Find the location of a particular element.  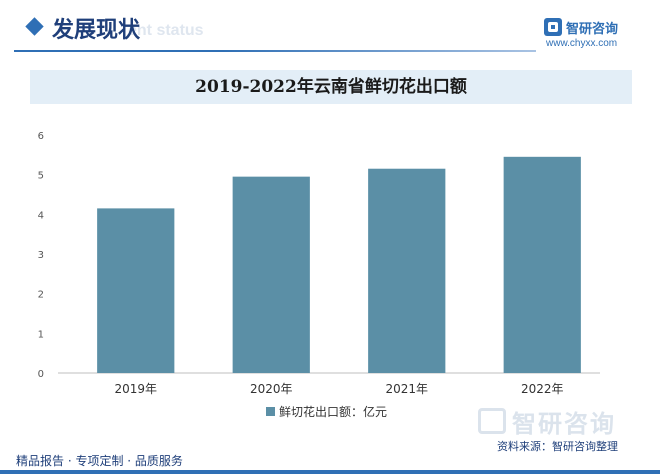

y-tick-label: 1 is located at coordinates (41, 334).